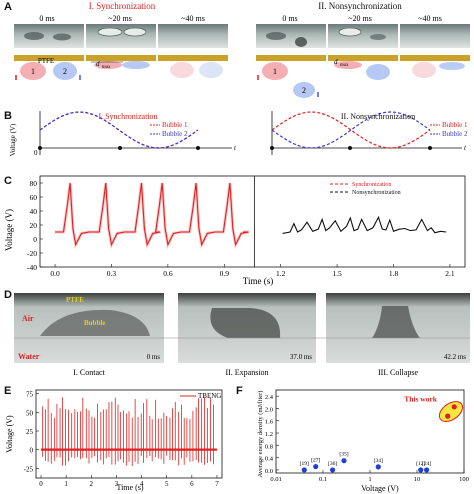 The width and height of the screenshot is (474, 494). Describe the element at coordinates (369, 479) in the screenshot. I see `panel-f-xtick-label-2: 1` at that location.